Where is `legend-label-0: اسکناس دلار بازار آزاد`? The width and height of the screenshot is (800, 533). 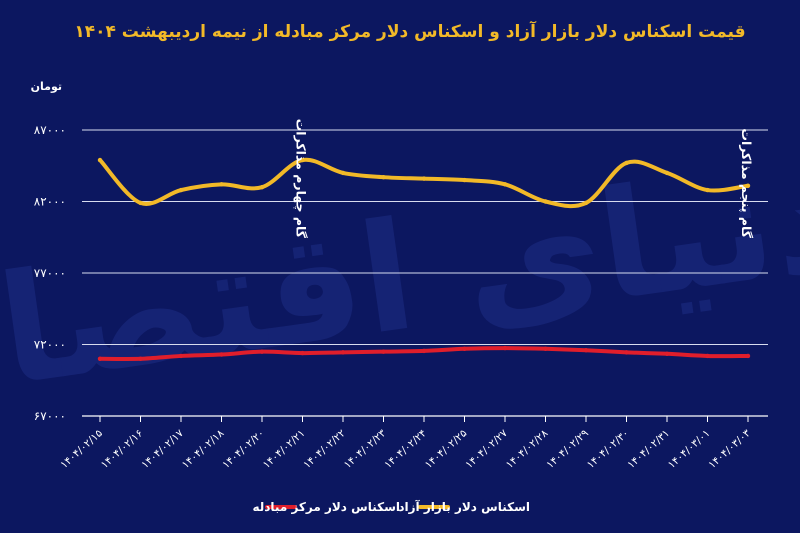
legend-label-0: اسکناس دلار بازار آزاد is located at coordinates (464, 506).